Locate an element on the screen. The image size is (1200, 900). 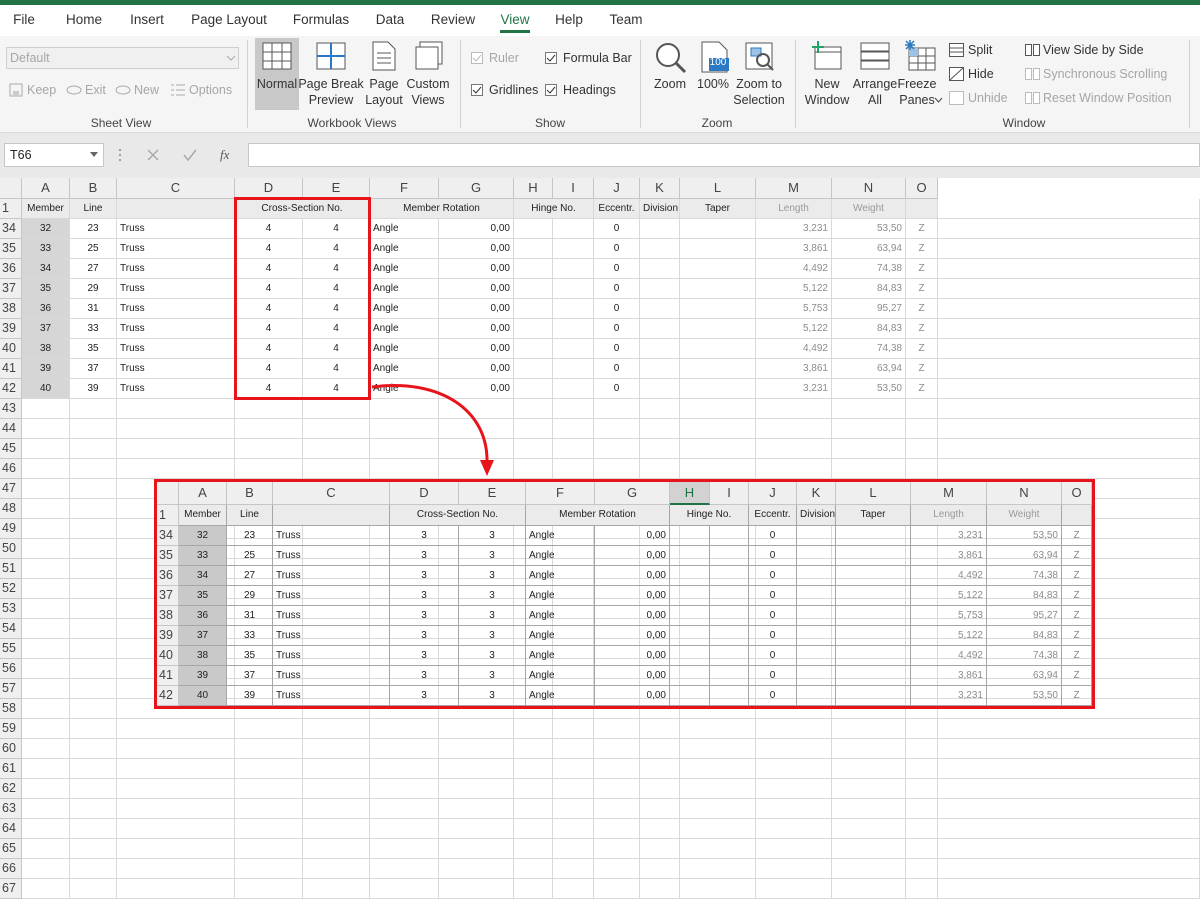
cell: Truss is located at coordinates (331, 576).